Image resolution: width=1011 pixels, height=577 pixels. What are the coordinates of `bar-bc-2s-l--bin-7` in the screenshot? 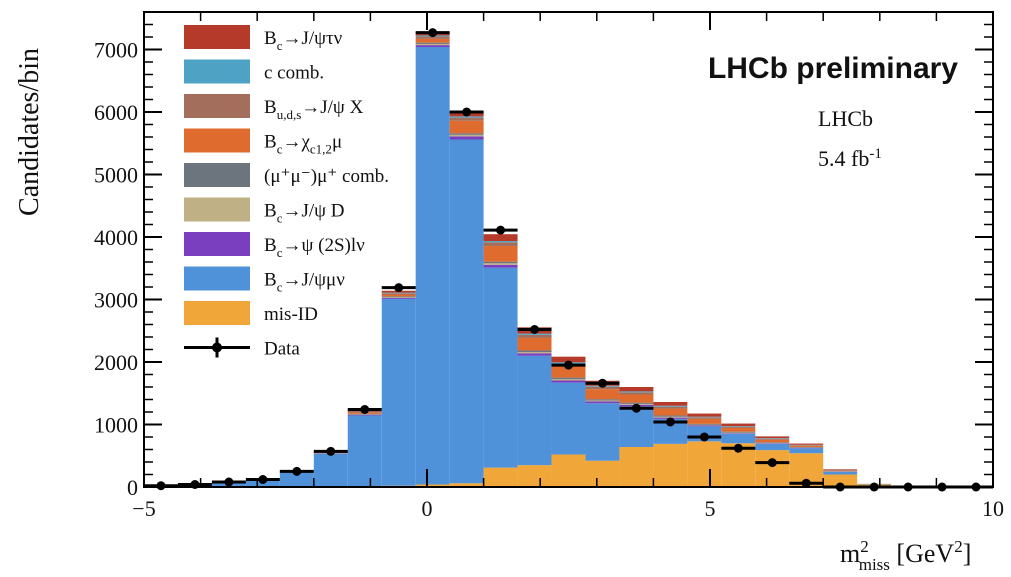 It's located at (398, 298).